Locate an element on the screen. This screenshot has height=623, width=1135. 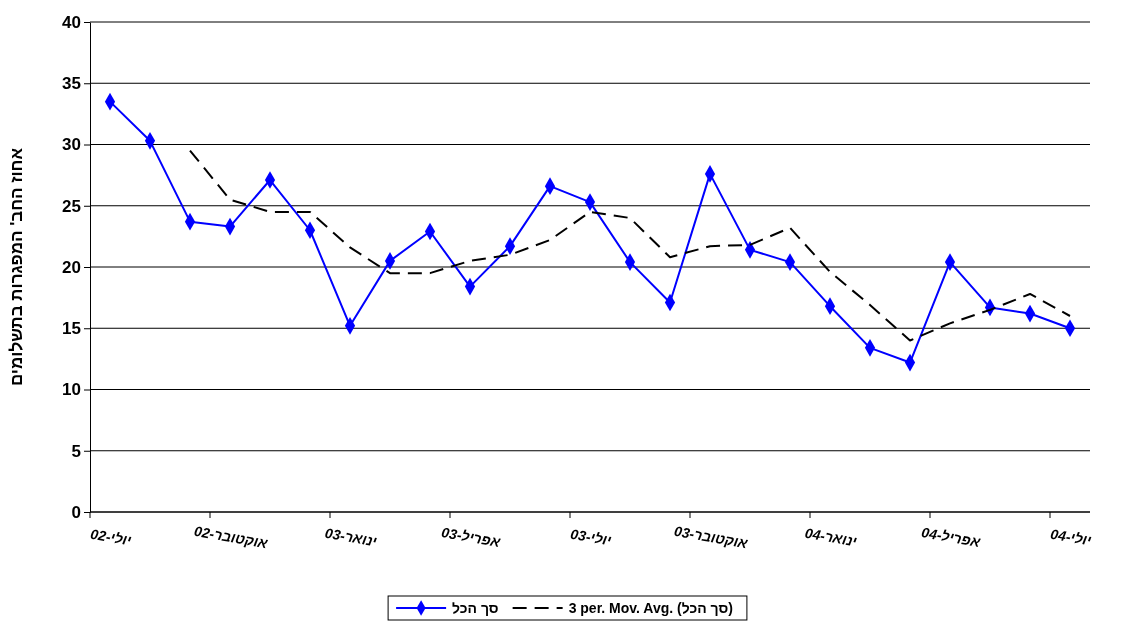
y-tick-label: 10 is located at coordinates (71, 390).